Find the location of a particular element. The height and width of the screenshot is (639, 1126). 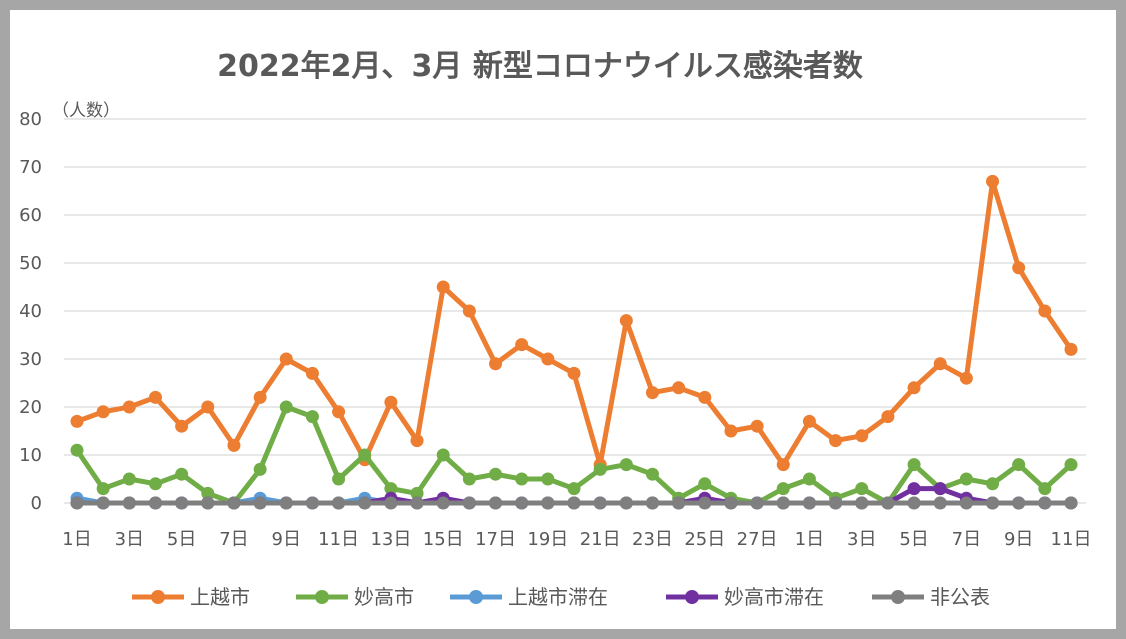

legend-label: 上越市滞在 is located at coordinates (558, 597).